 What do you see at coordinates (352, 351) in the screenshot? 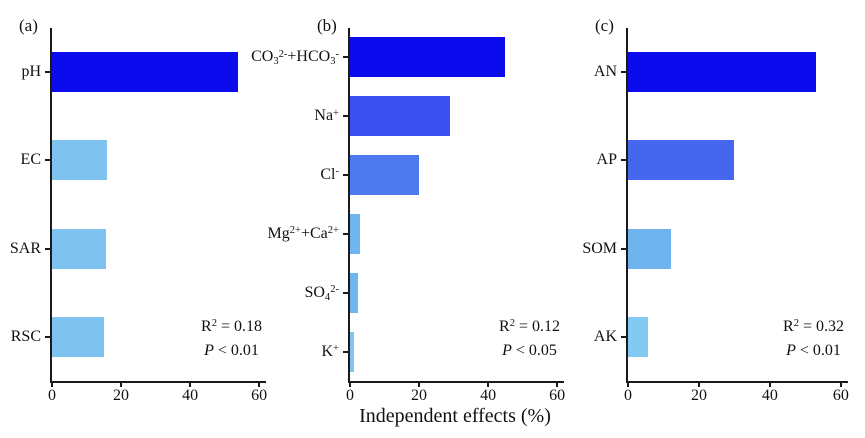
I see `bar-k` at bounding box center [352, 351].